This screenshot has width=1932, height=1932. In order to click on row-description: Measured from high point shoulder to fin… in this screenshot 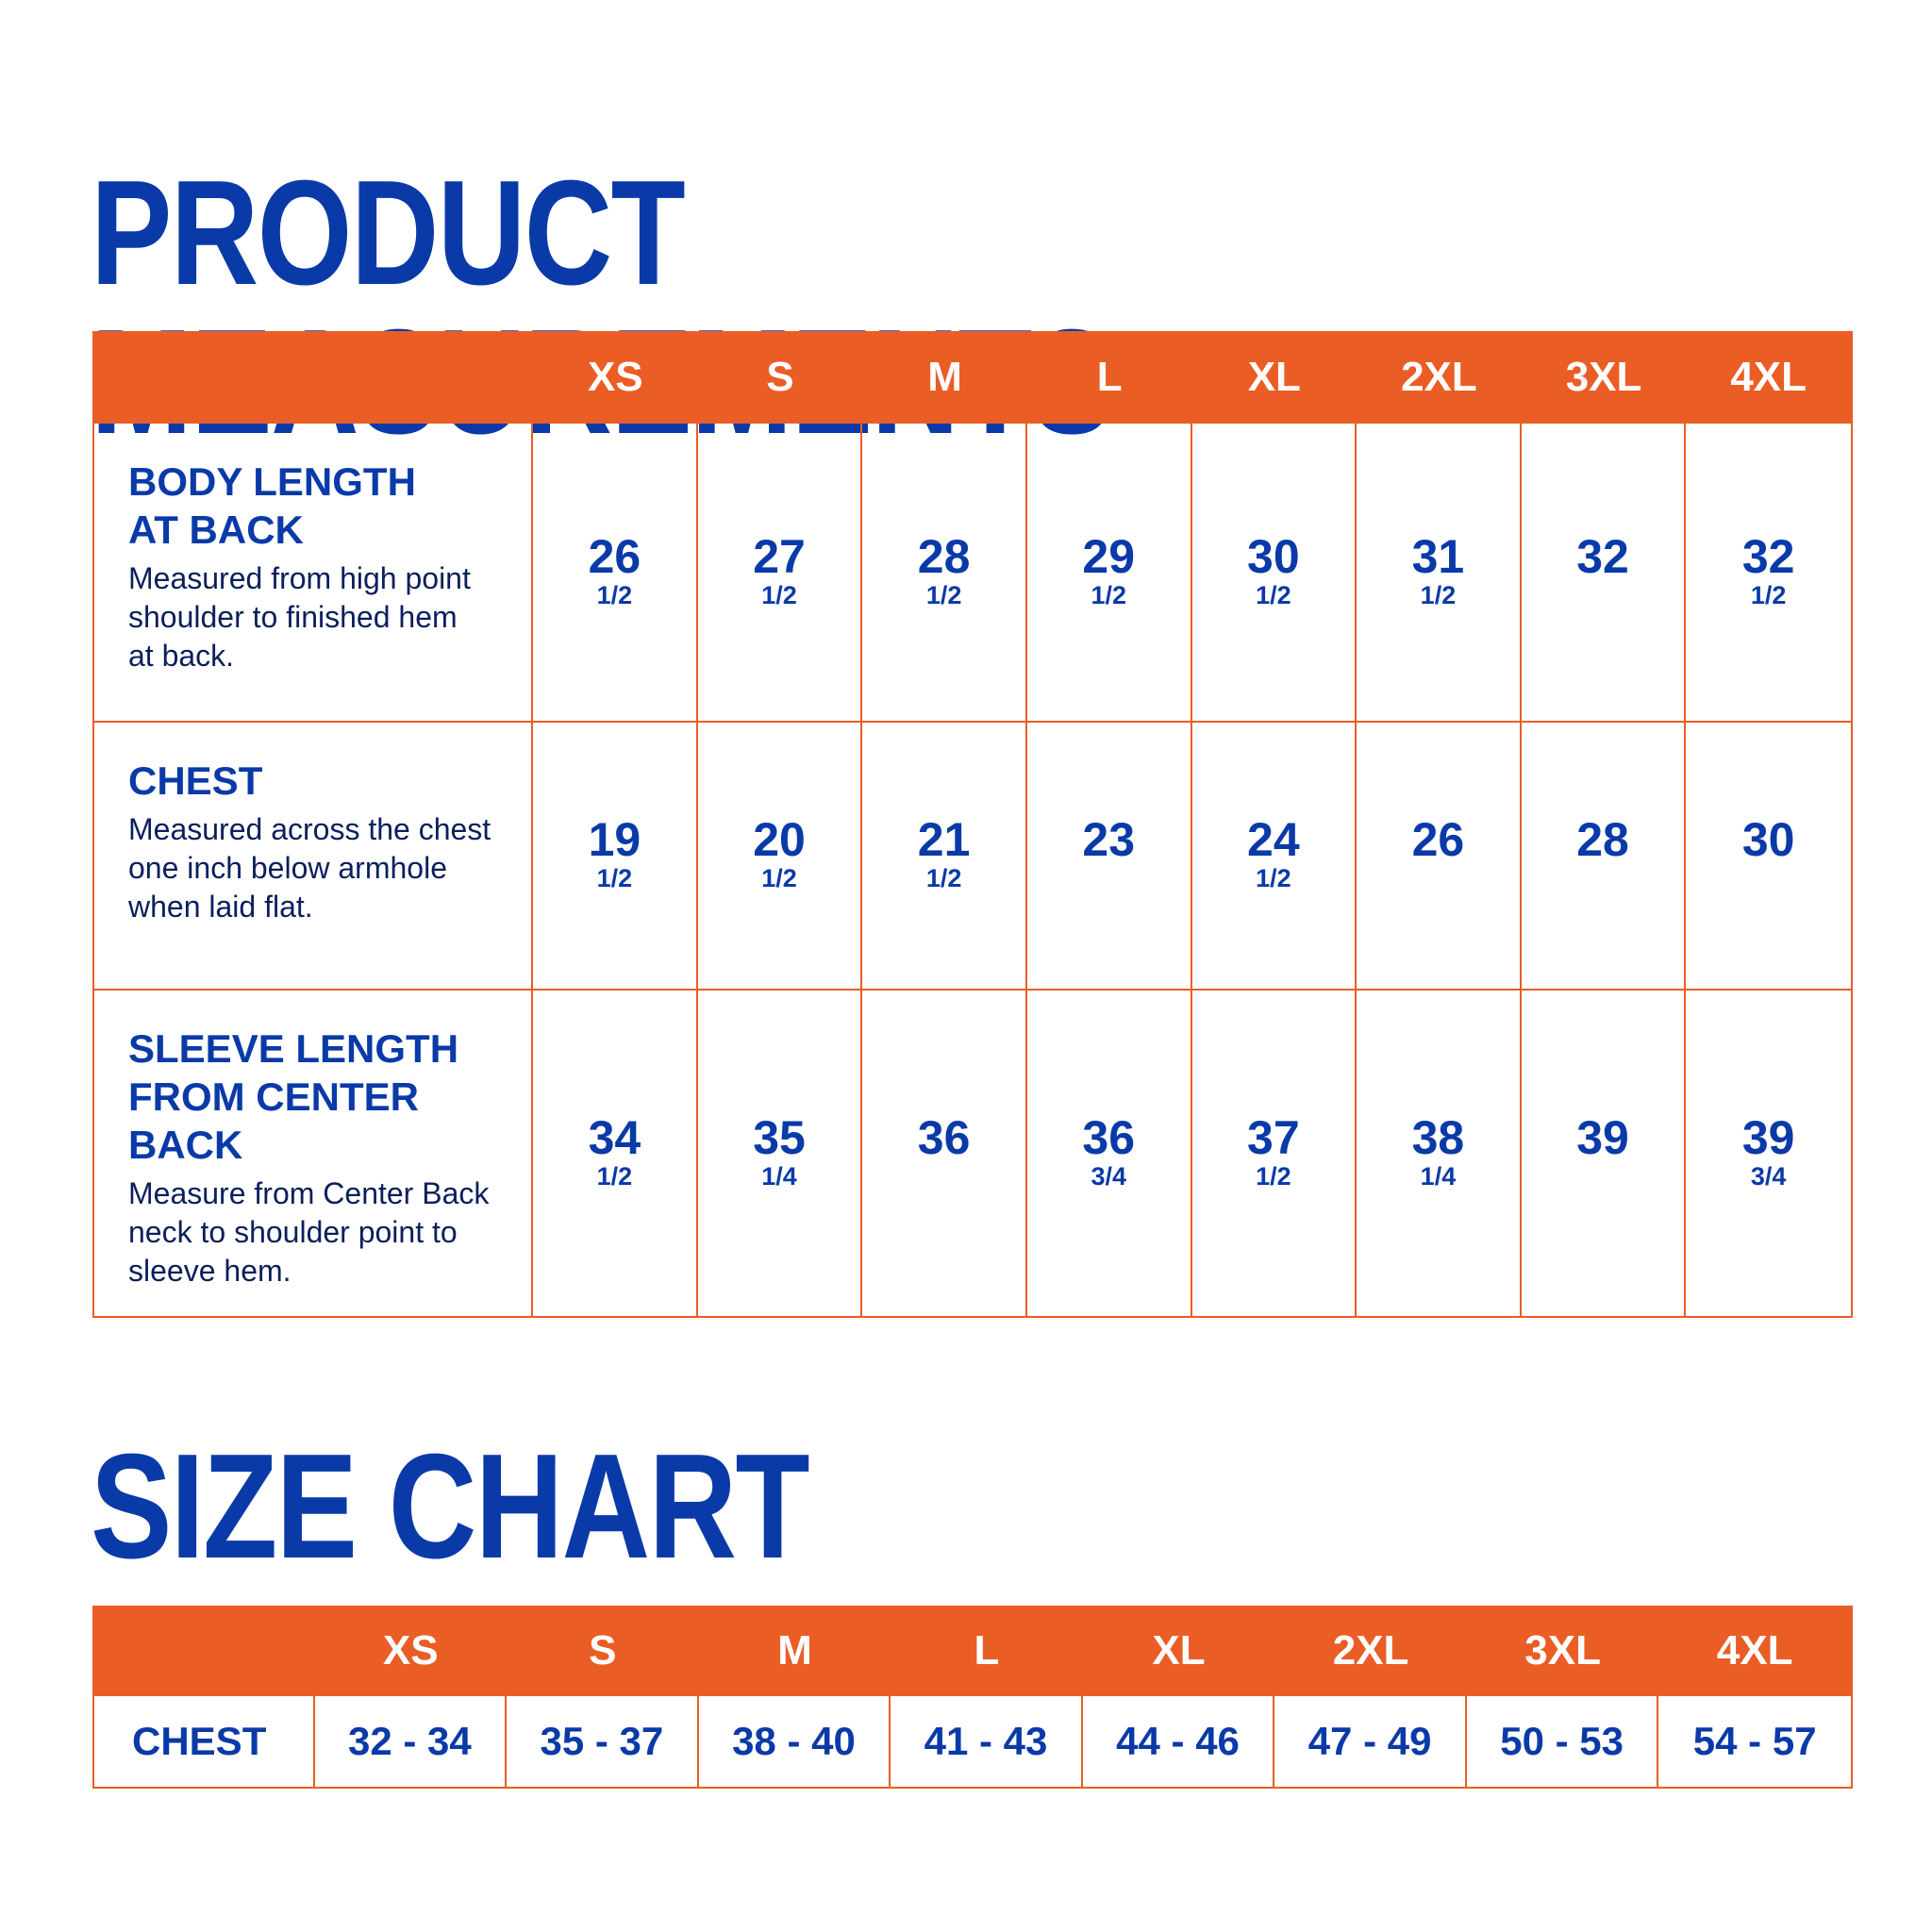, I will do `click(299, 617)`.